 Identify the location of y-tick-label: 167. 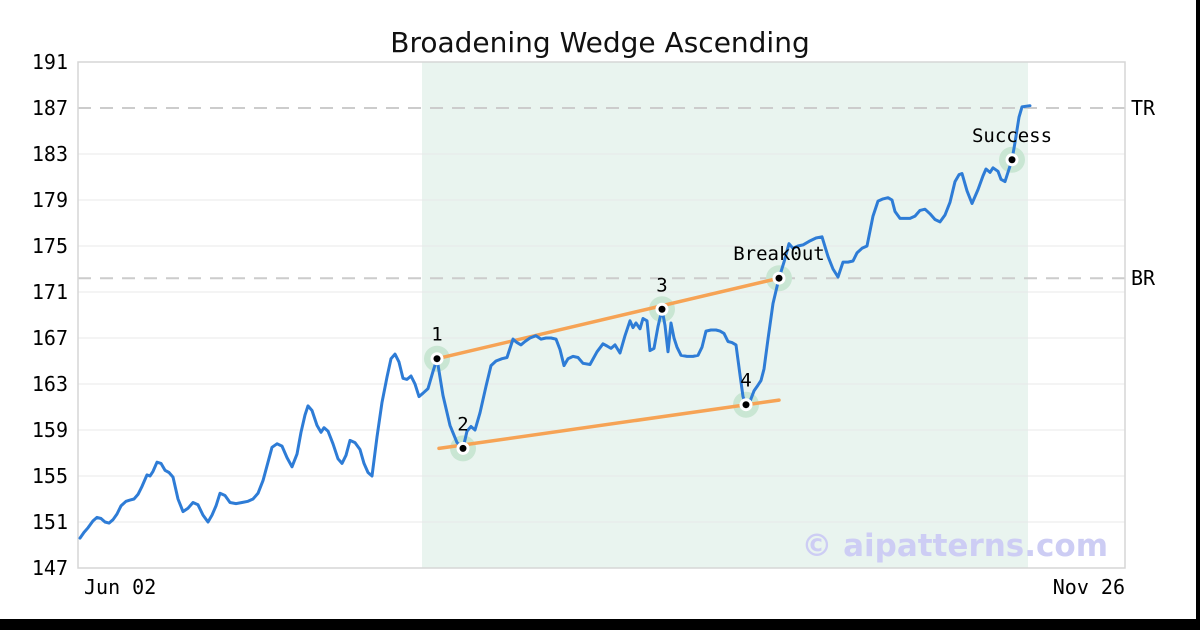
(50, 338).